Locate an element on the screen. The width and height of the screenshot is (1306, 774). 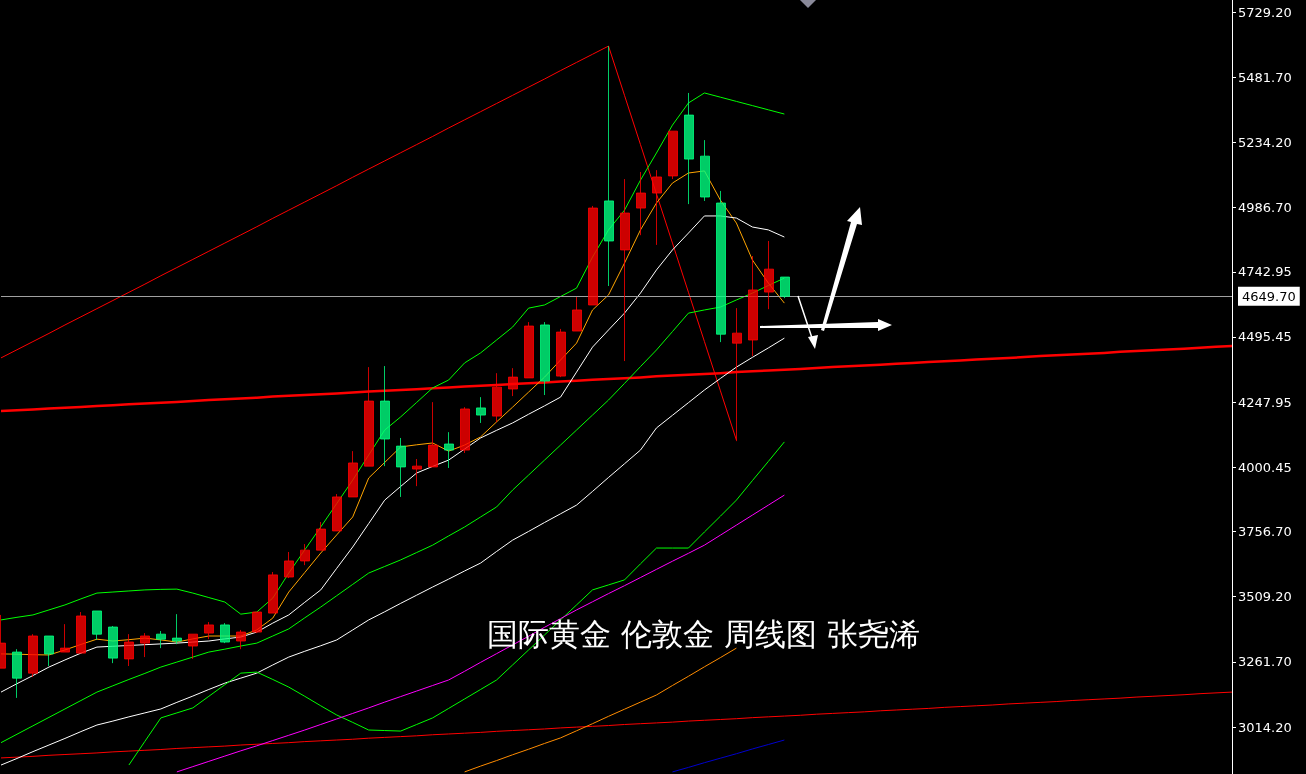
y-tick-label: 4742.95 is located at coordinates (1265, 272).